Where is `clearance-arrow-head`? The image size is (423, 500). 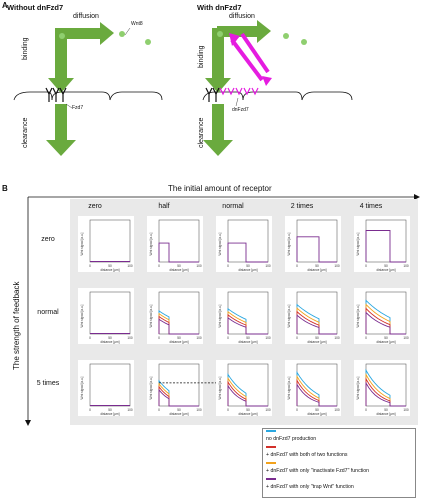 clearance-arrow-head is located at coordinates (61, 148).